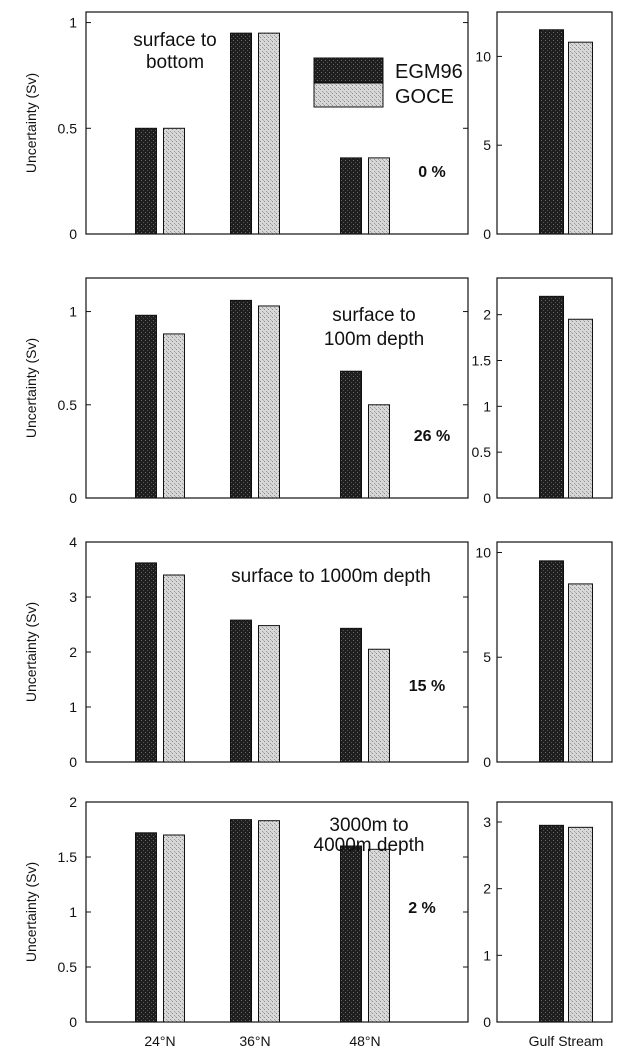 This screenshot has width=617, height=1051. I want to click on reduction-percent: 15 %, so click(427, 686).